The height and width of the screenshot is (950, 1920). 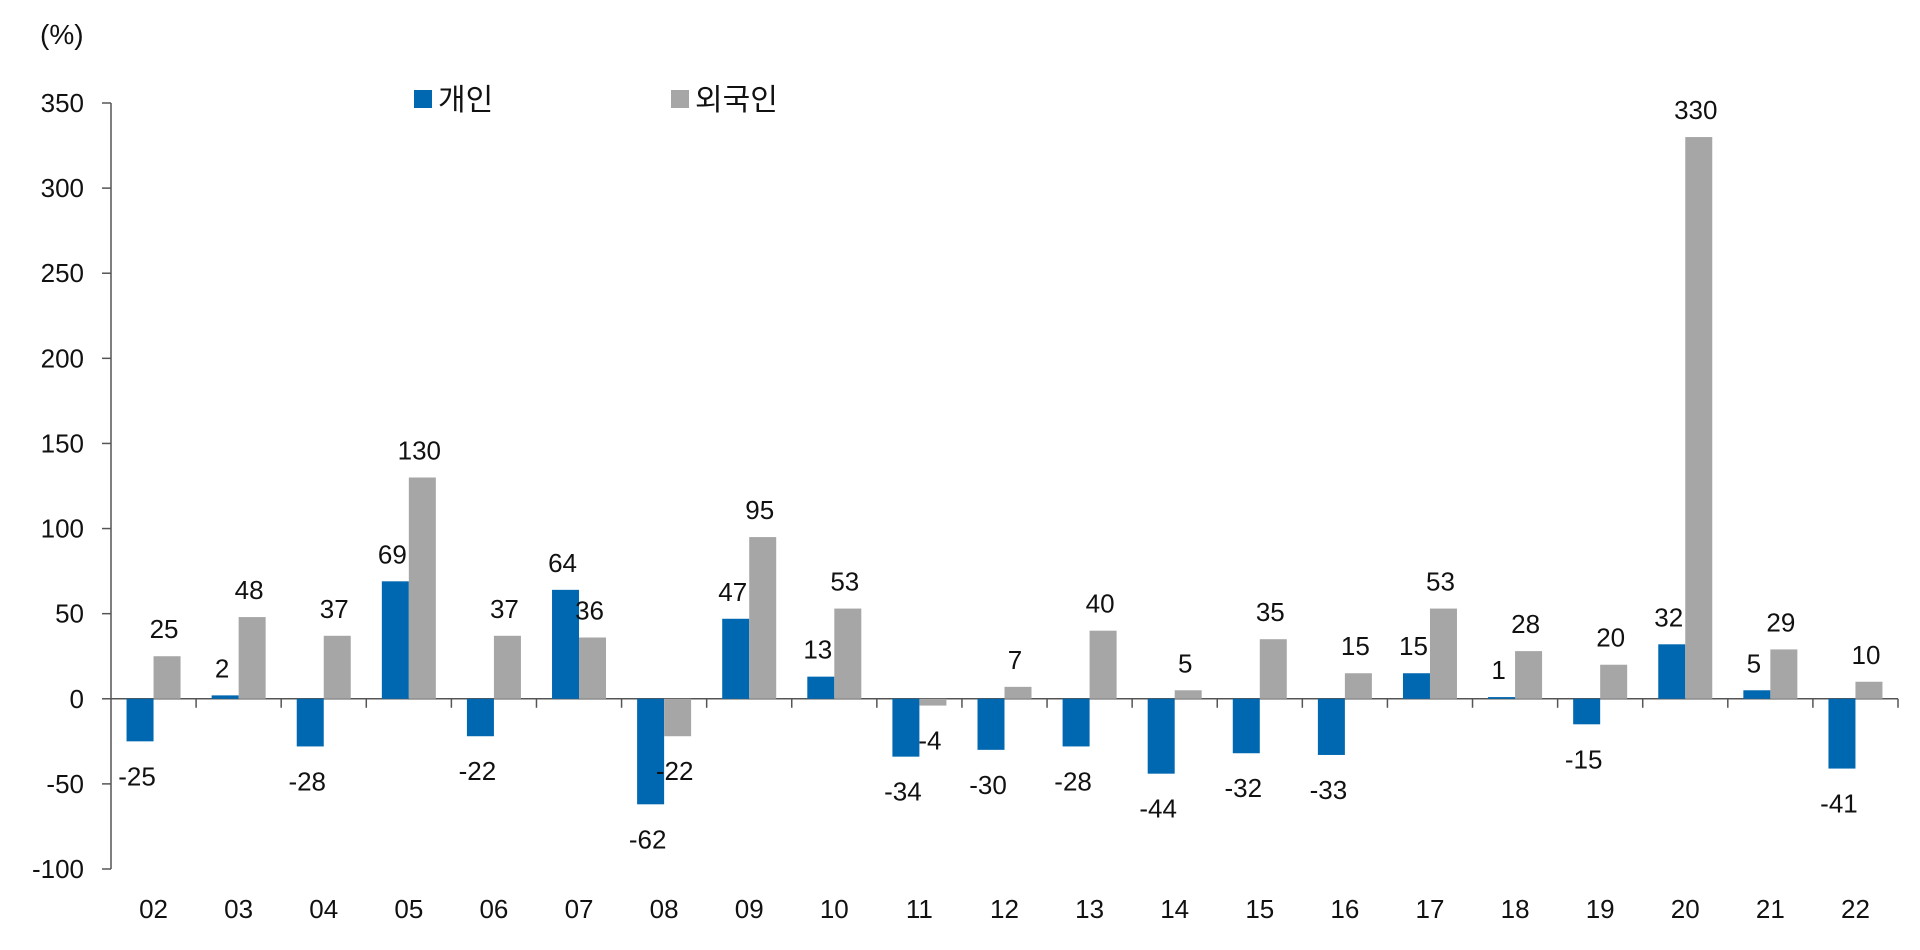 What do you see at coordinates (817, 650) in the screenshot?
I see `data-label: 13` at bounding box center [817, 650].